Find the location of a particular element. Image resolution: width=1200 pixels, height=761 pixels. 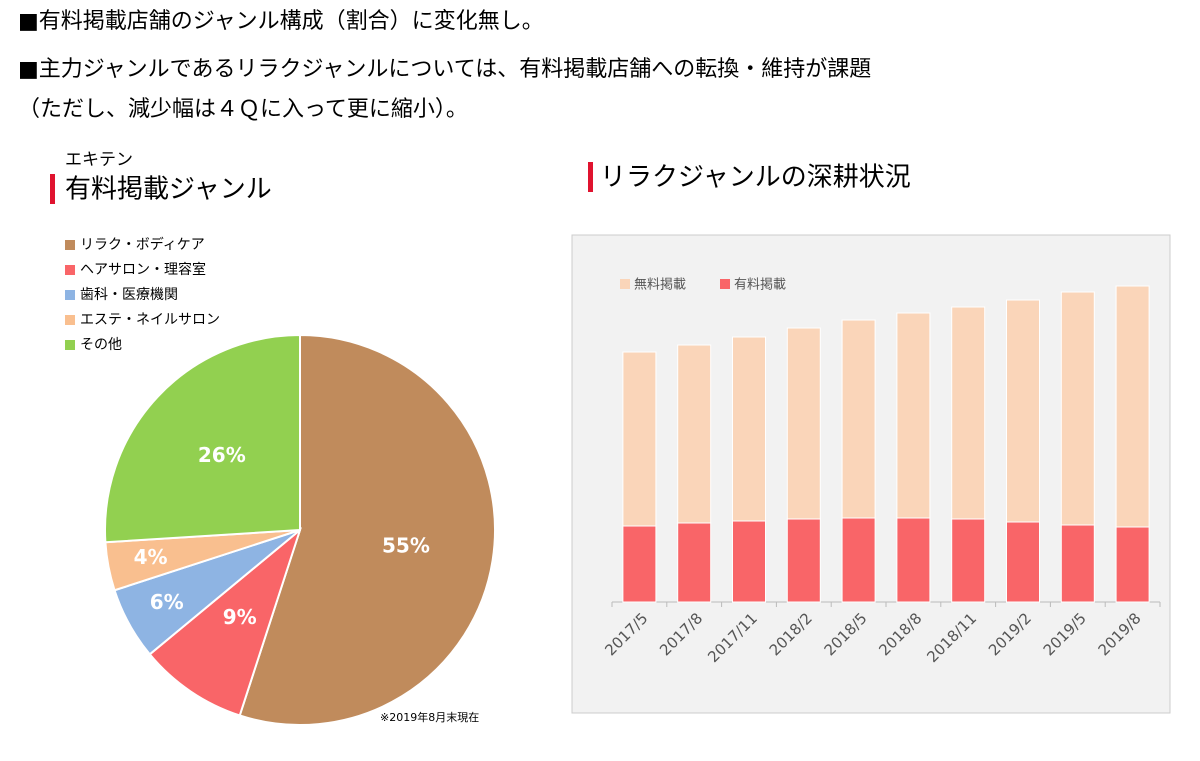

legend-label: その他 is located at coordinates (101, 345).